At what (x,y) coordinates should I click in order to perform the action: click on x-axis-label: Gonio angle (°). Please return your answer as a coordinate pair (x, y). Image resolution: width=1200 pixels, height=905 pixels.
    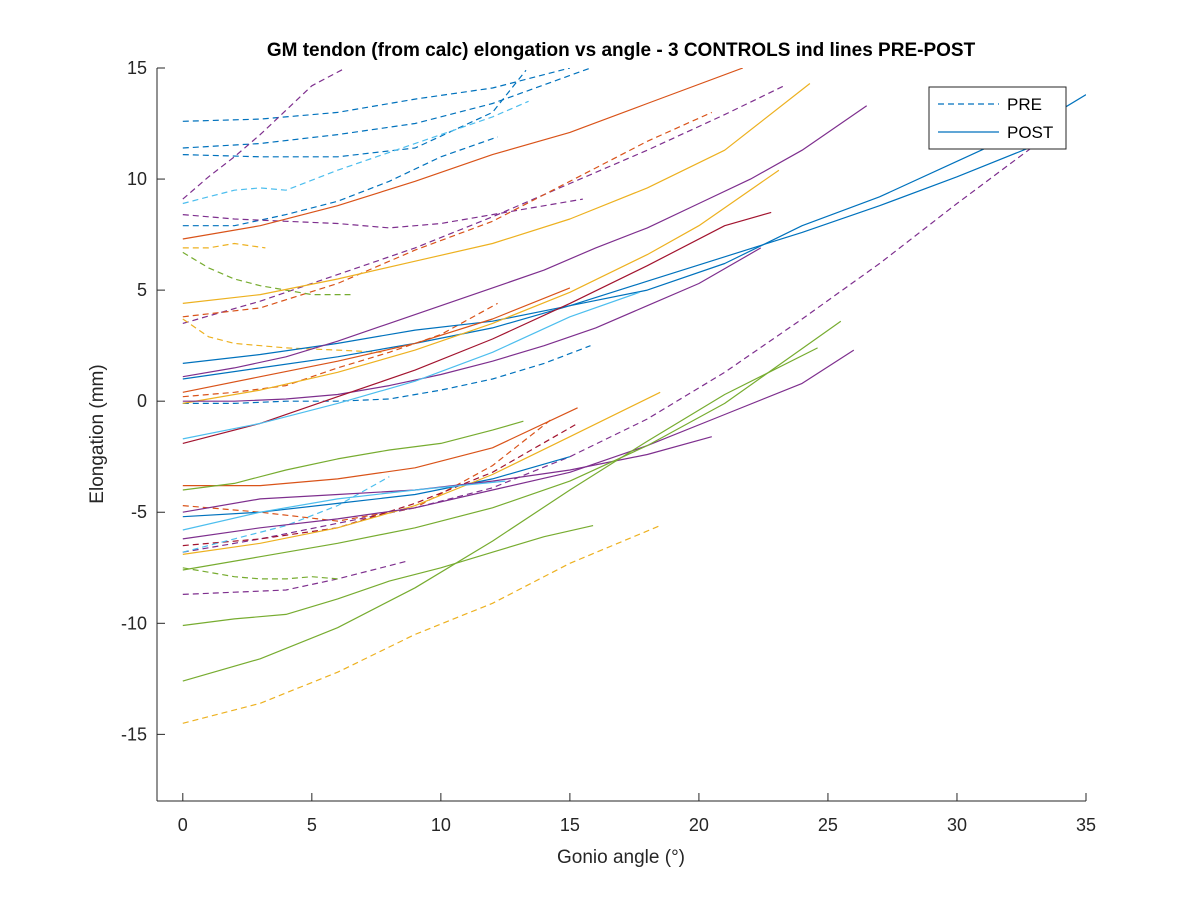
    Looking at the image, I should click on (621, 857).